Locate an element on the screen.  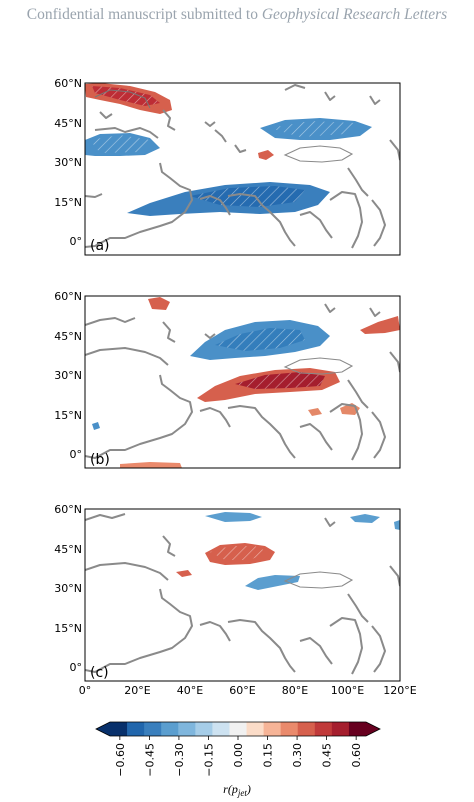
lat-ticks-a: 60°N 45°N 30°N 15°N 0° is located at coordinates (68, 162).